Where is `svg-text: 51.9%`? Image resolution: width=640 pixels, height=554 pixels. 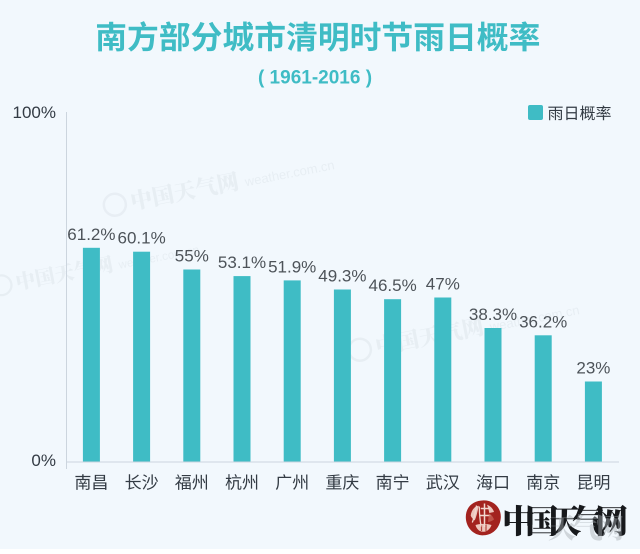 svg-text: 51.9% is located at coordinates (292, 266).